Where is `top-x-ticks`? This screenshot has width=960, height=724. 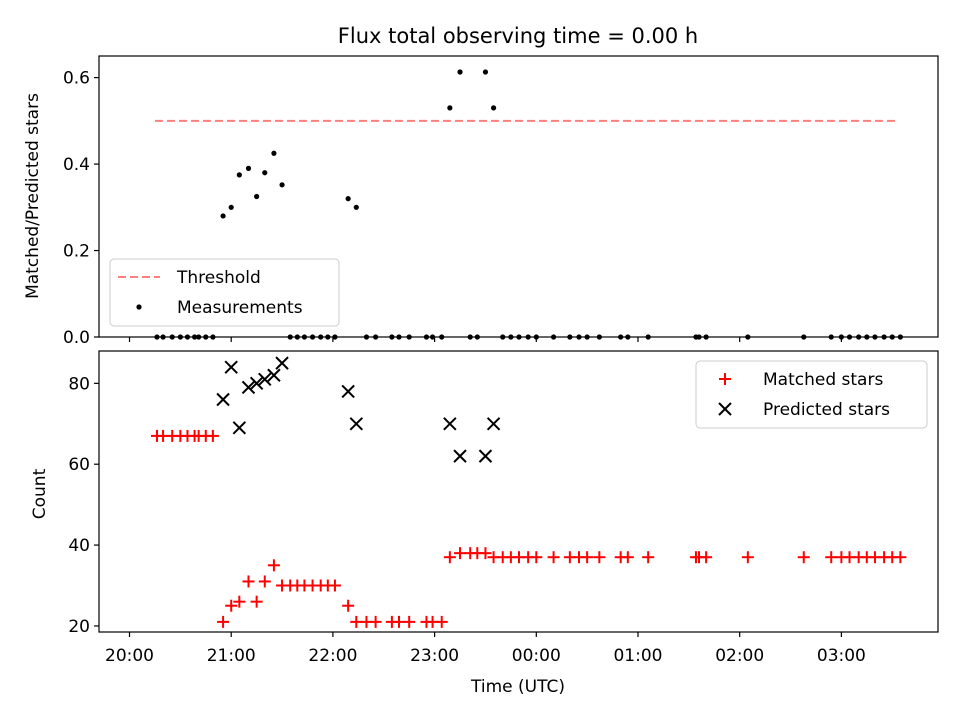
top-x-ticks is located at coordinates (485, 339).